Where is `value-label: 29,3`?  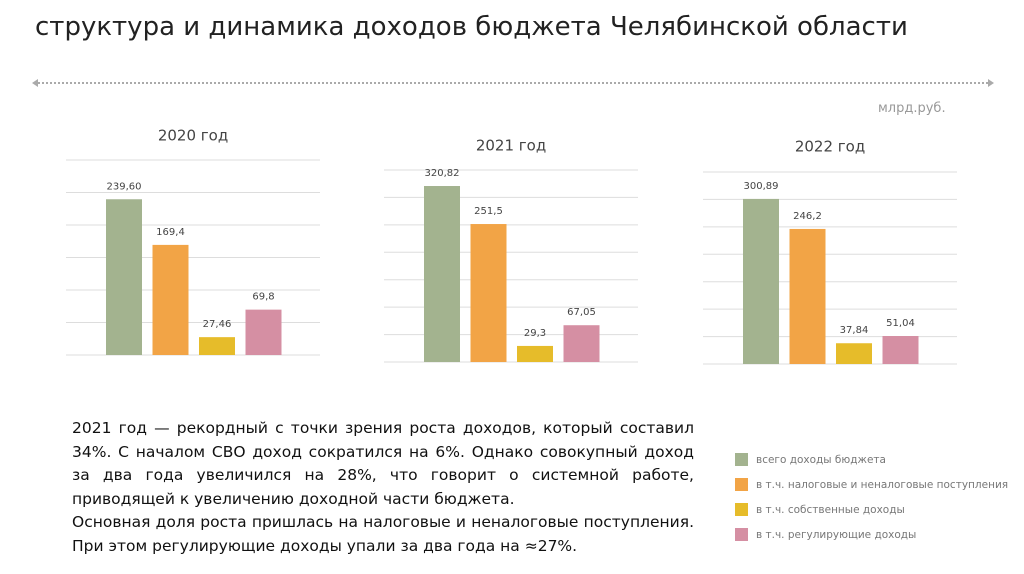
value-label: 29,3 is located at coordinates (535, 333).